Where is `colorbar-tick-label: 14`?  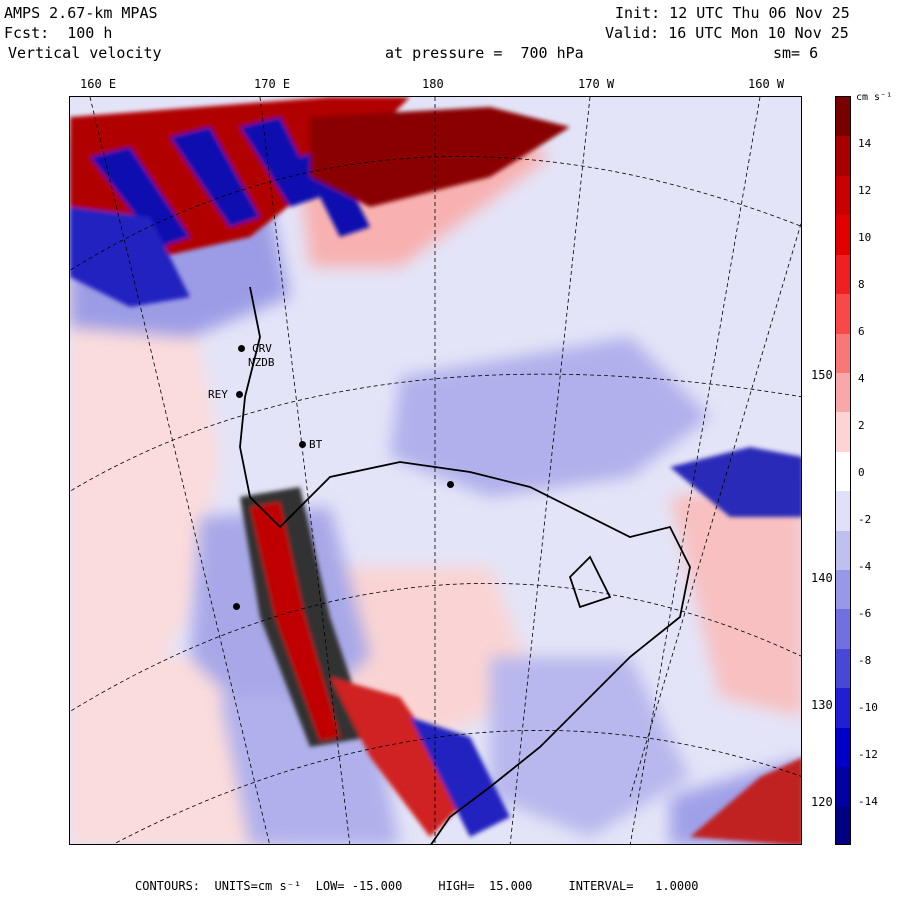
colorbar-tick-label: 14 is located at coordinates (865, 143).